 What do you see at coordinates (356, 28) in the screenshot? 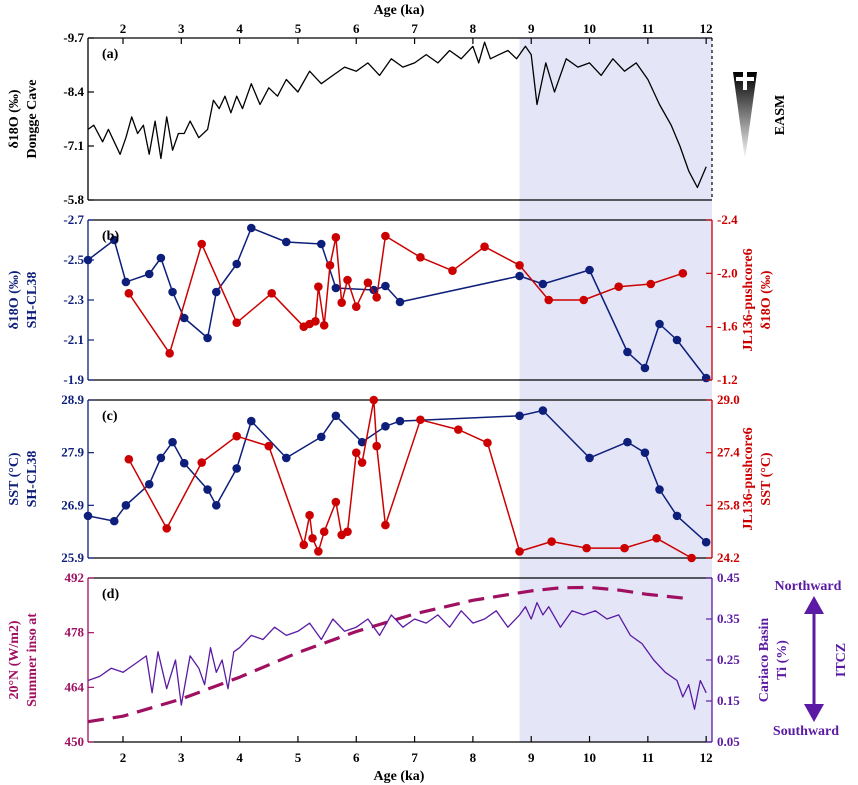
I see `x-tick-label-top: 6` at bounding box center [356, 28].